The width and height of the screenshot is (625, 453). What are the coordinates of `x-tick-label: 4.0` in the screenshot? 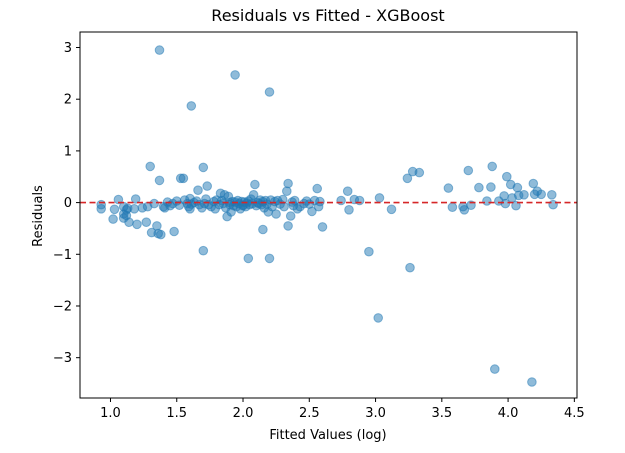 It's located at (508, 413).